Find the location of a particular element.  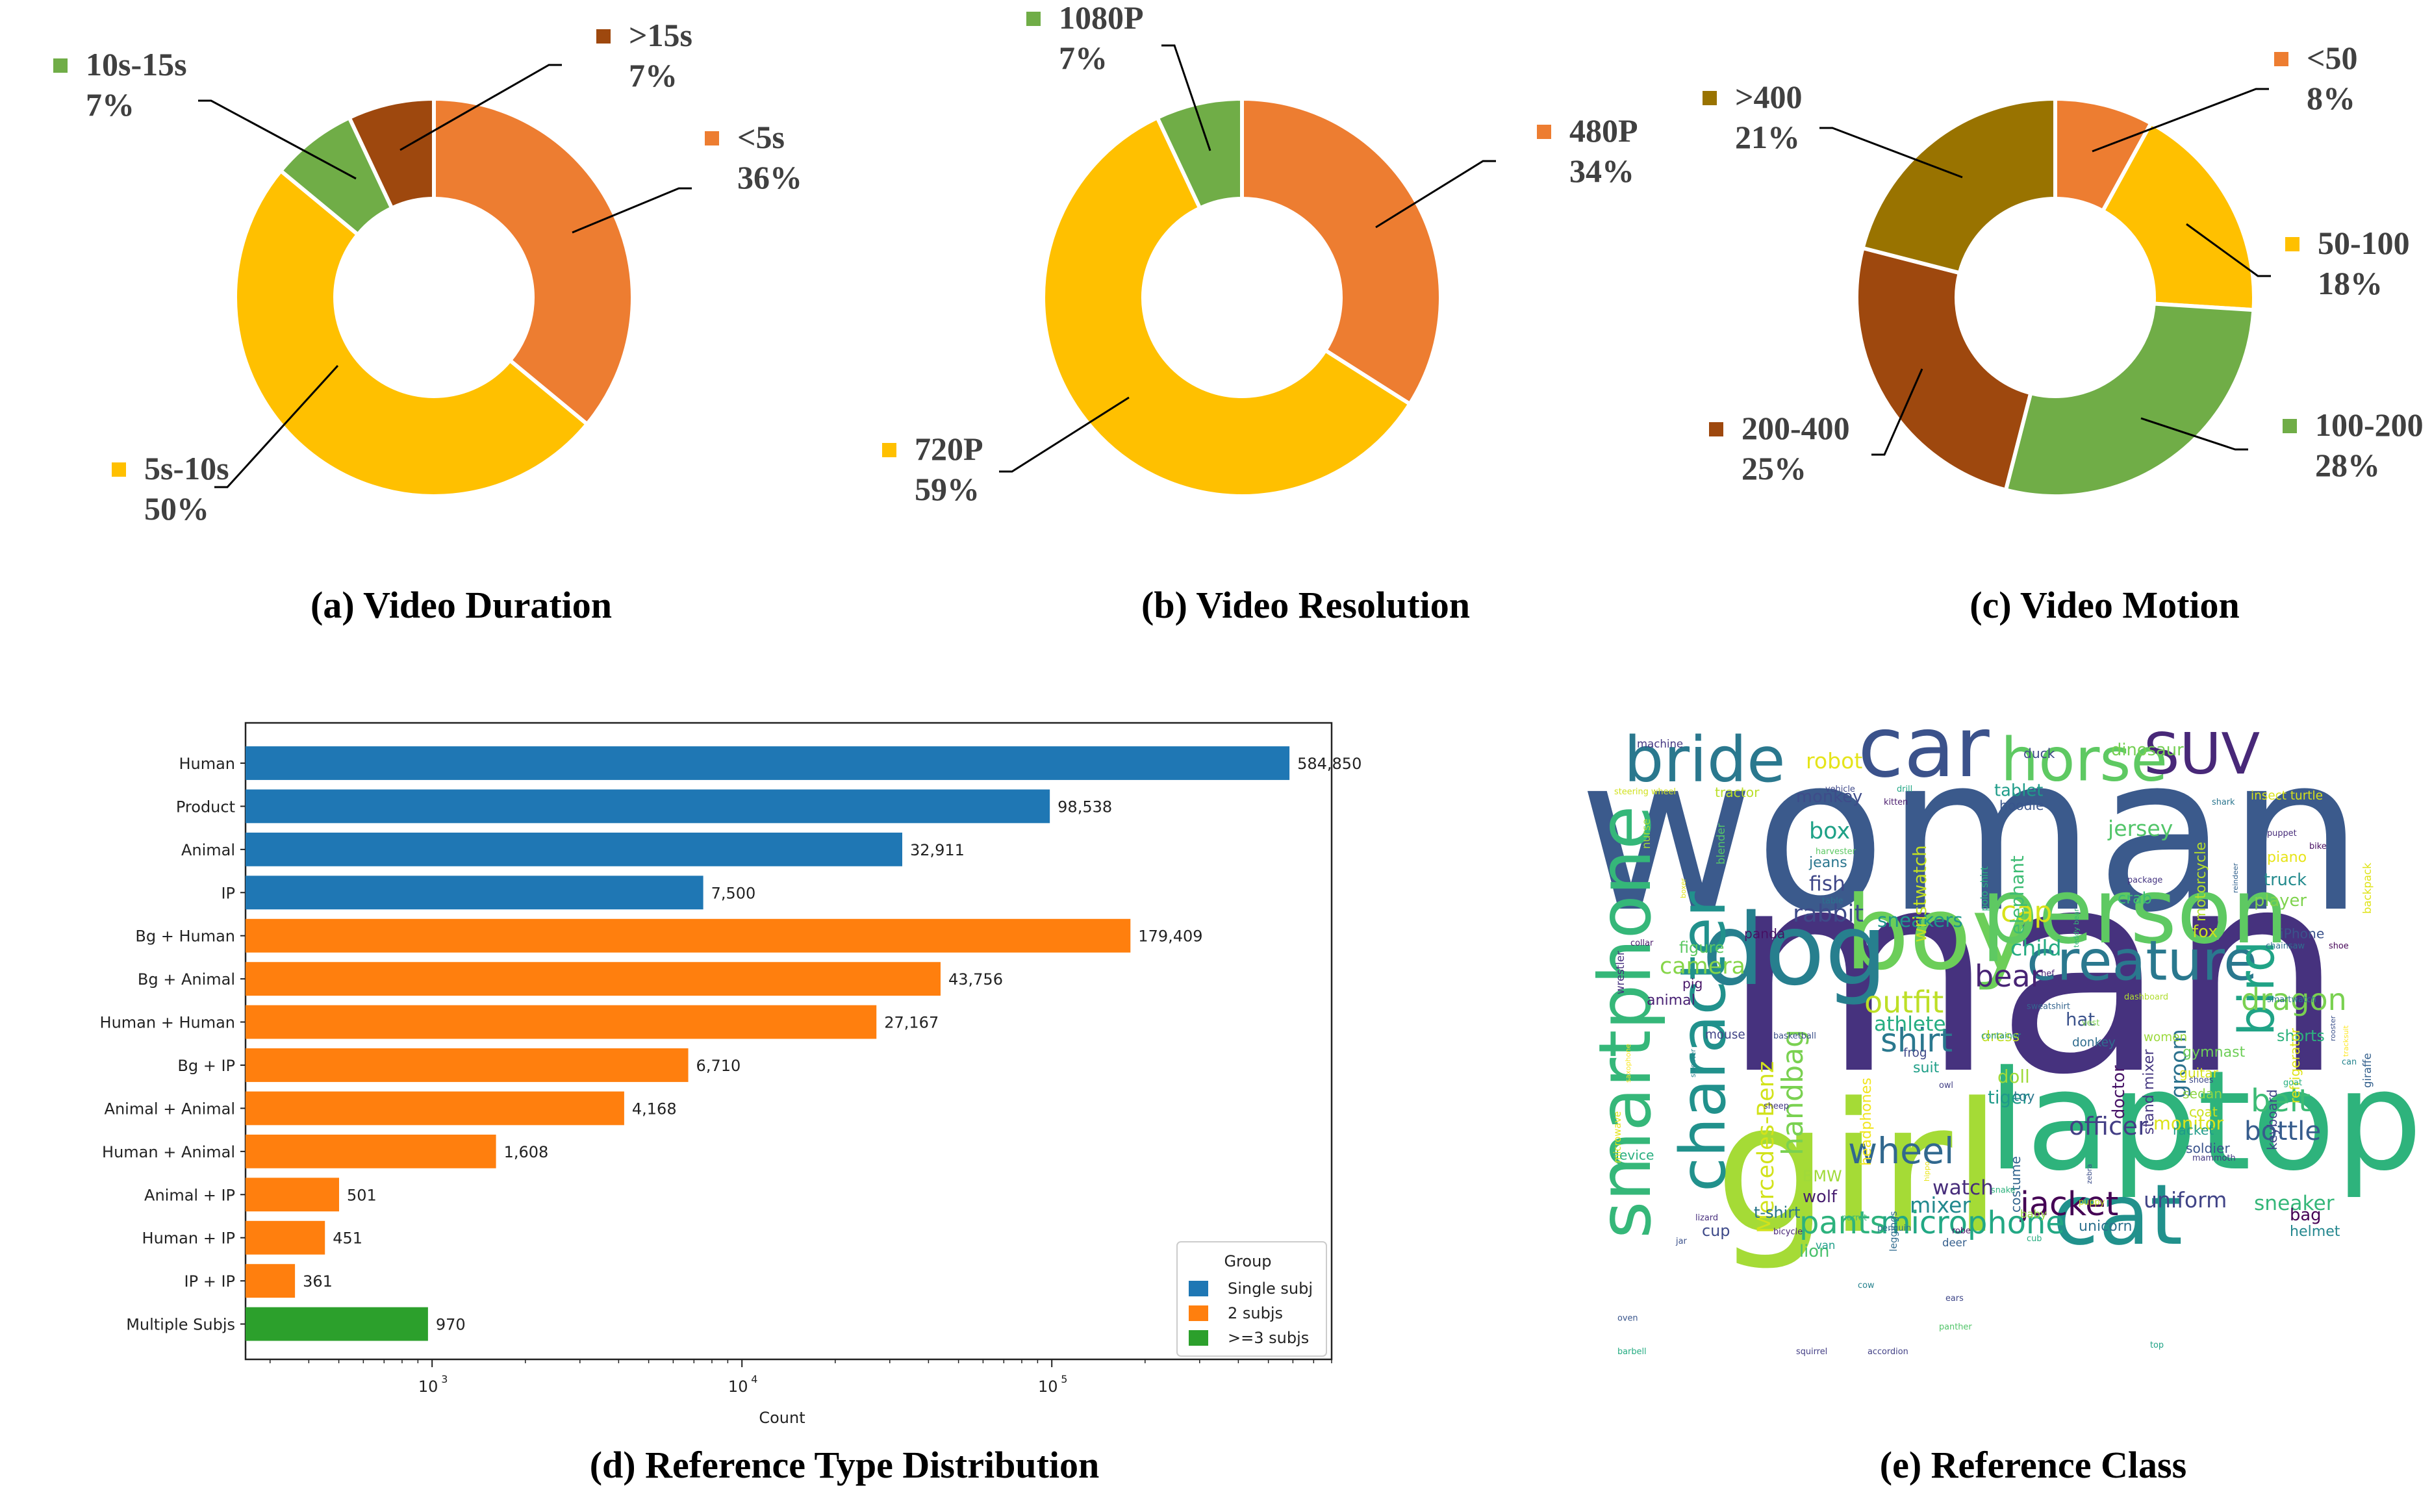

wordcloud-word: jersey is located at coordinates (2140, 828).